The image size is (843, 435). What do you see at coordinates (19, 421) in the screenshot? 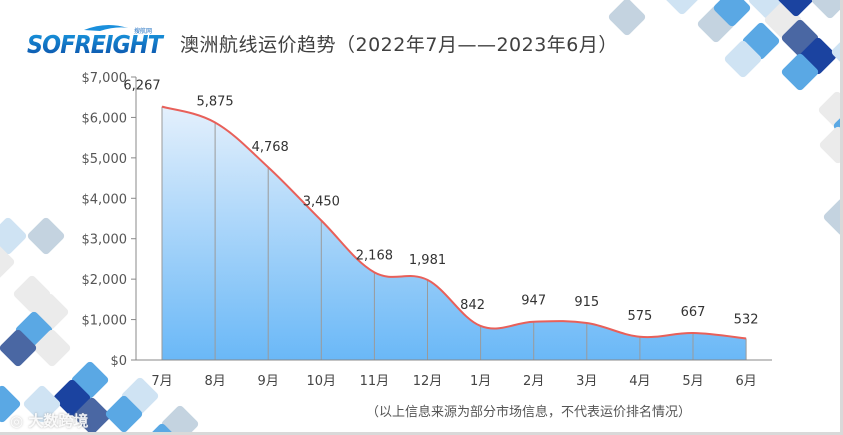
I see `weibo-like-logo-icon: ◎` at bounding box center [19, 421].